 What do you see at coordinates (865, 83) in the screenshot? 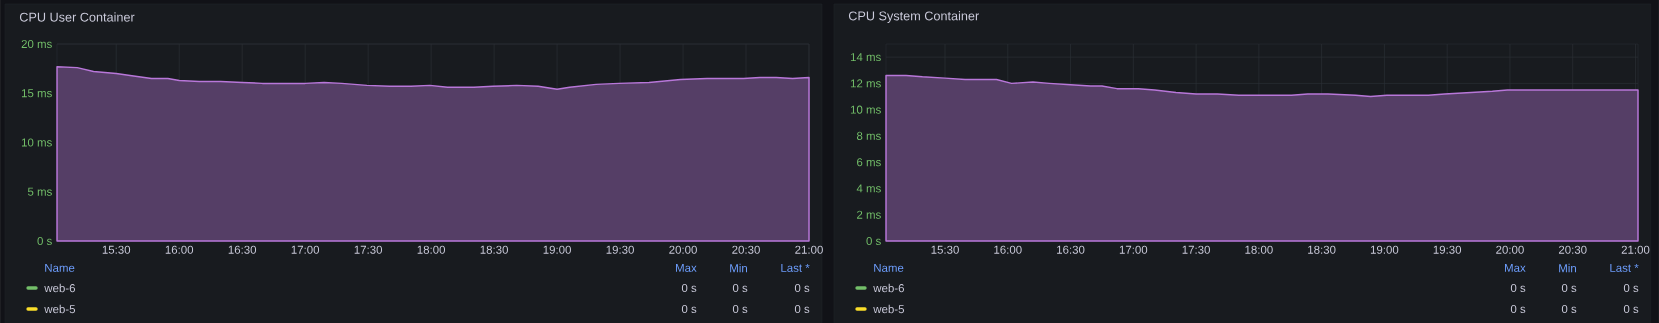
I see `y-tick-label: 12 ms` at bounding box center [865, 83].